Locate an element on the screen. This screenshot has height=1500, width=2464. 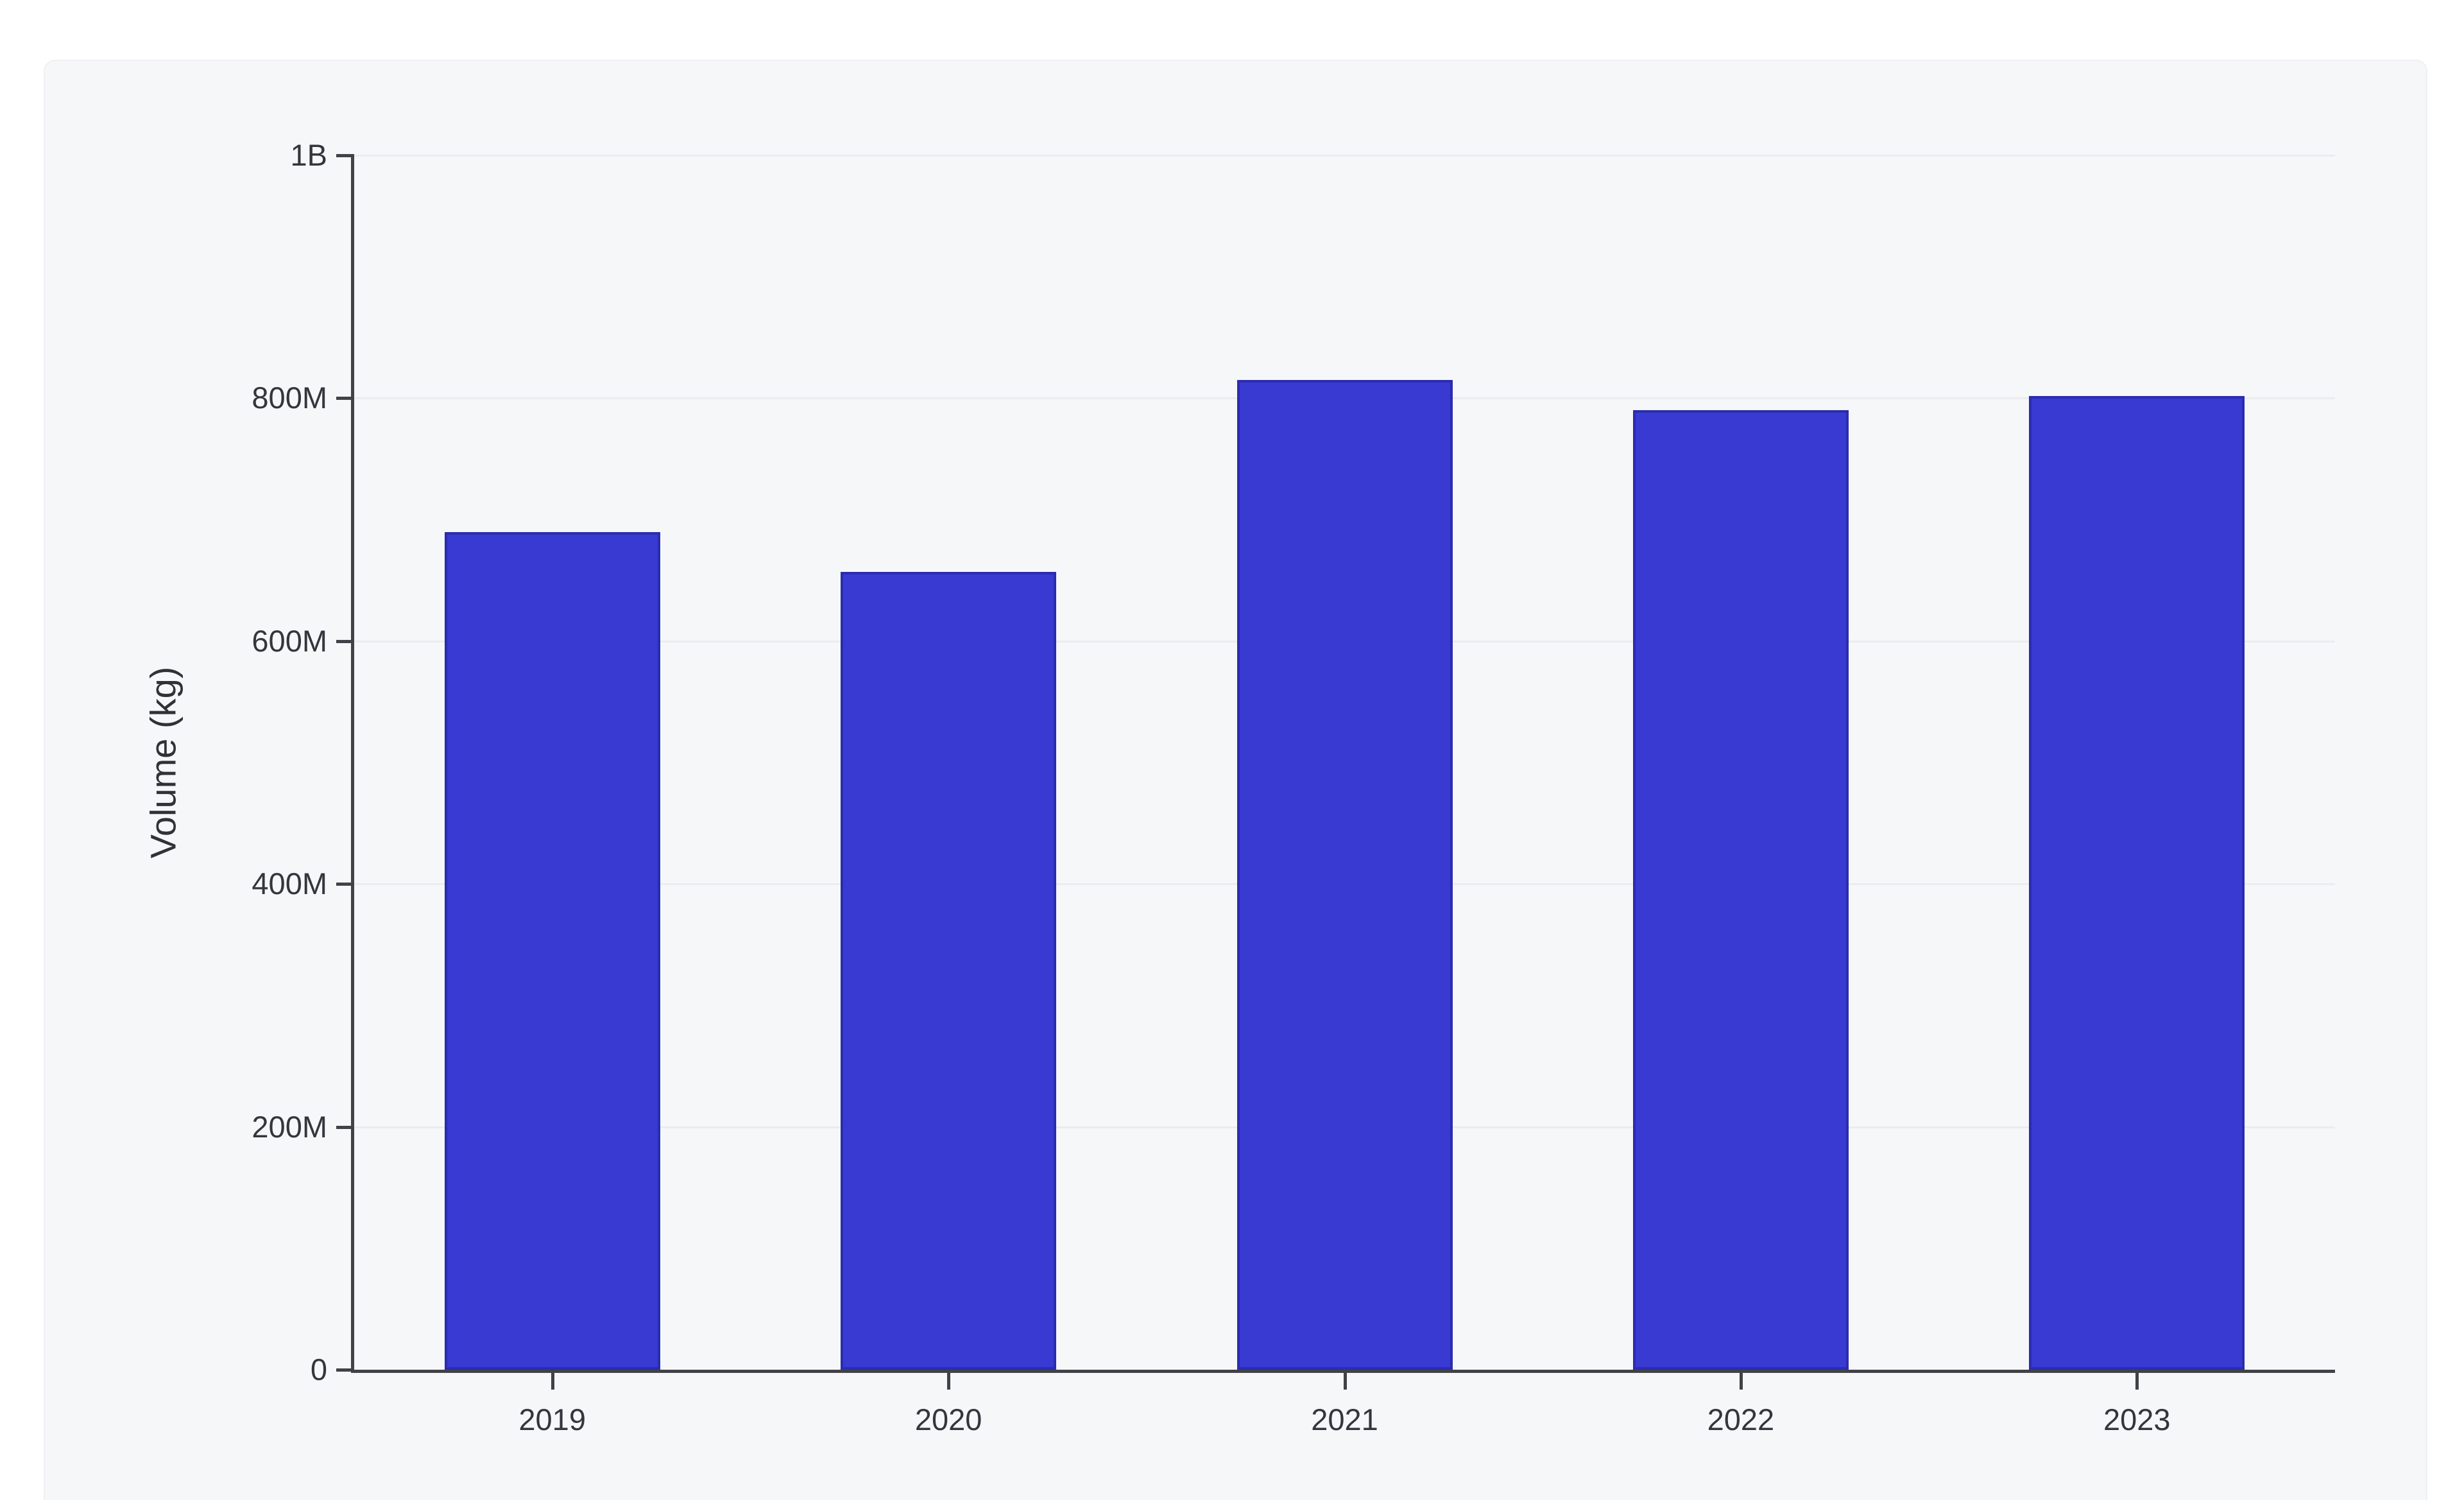
y-tick-label: 400M is located at coordinates (290, 883).